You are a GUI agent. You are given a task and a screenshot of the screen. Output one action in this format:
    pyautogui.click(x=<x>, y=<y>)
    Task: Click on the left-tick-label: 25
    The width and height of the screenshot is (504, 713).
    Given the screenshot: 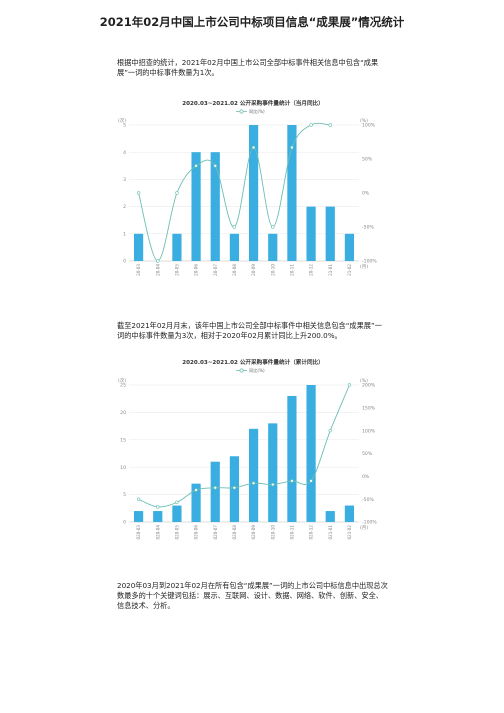 What is the action you would take?
    pyautogui.click(x=123, y=386)
    